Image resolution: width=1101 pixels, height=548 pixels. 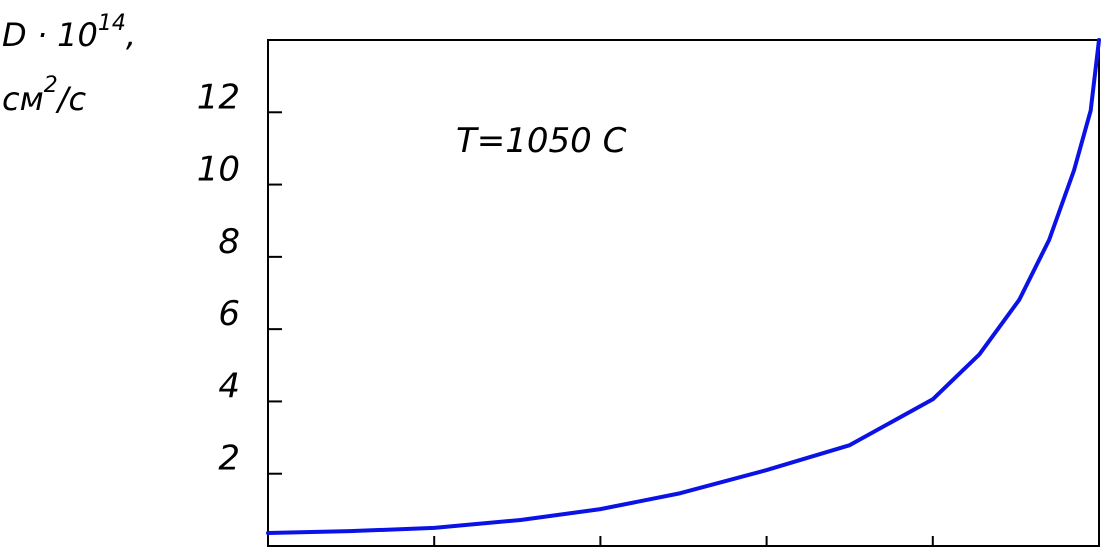 I want to click on y-tick-label: 4, so click(x=229, y=386).